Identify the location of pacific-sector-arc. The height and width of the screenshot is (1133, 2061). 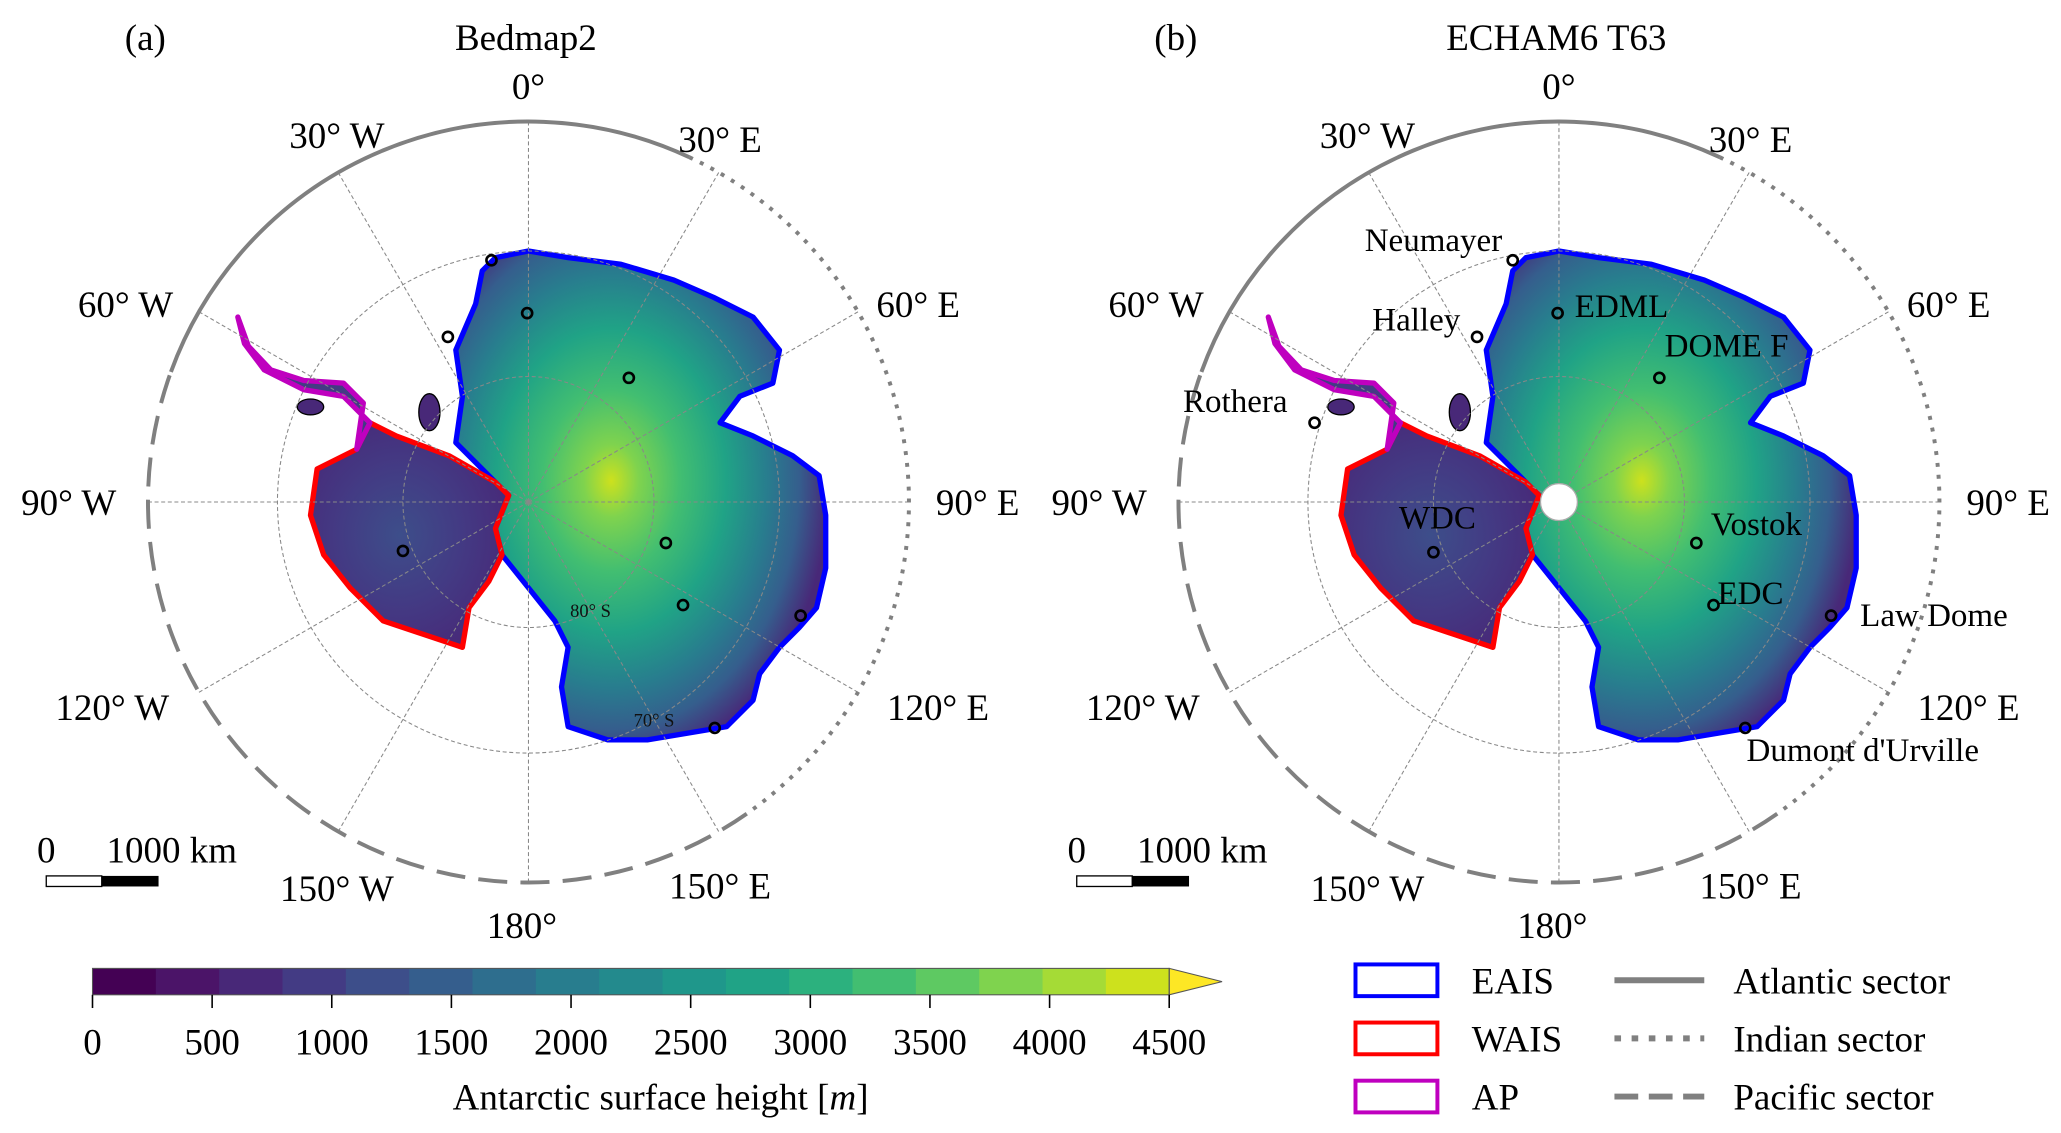
(1477, 628).